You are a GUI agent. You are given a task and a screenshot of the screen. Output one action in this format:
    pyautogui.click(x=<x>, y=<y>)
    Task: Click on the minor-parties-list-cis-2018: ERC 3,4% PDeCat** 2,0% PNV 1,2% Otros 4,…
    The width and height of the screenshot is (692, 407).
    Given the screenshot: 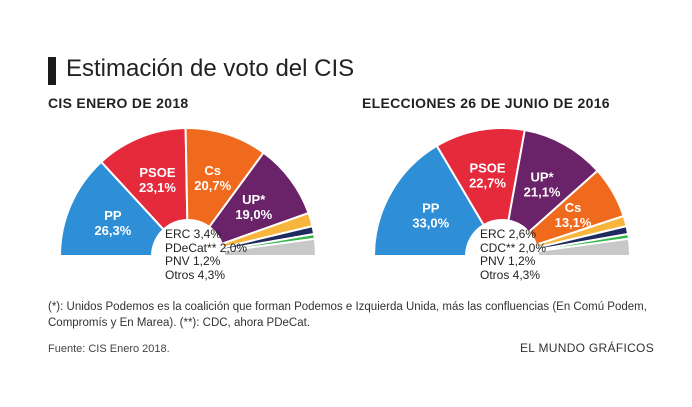 What is the action you would take?
    pyautogui.click(x=206, y=254)
    